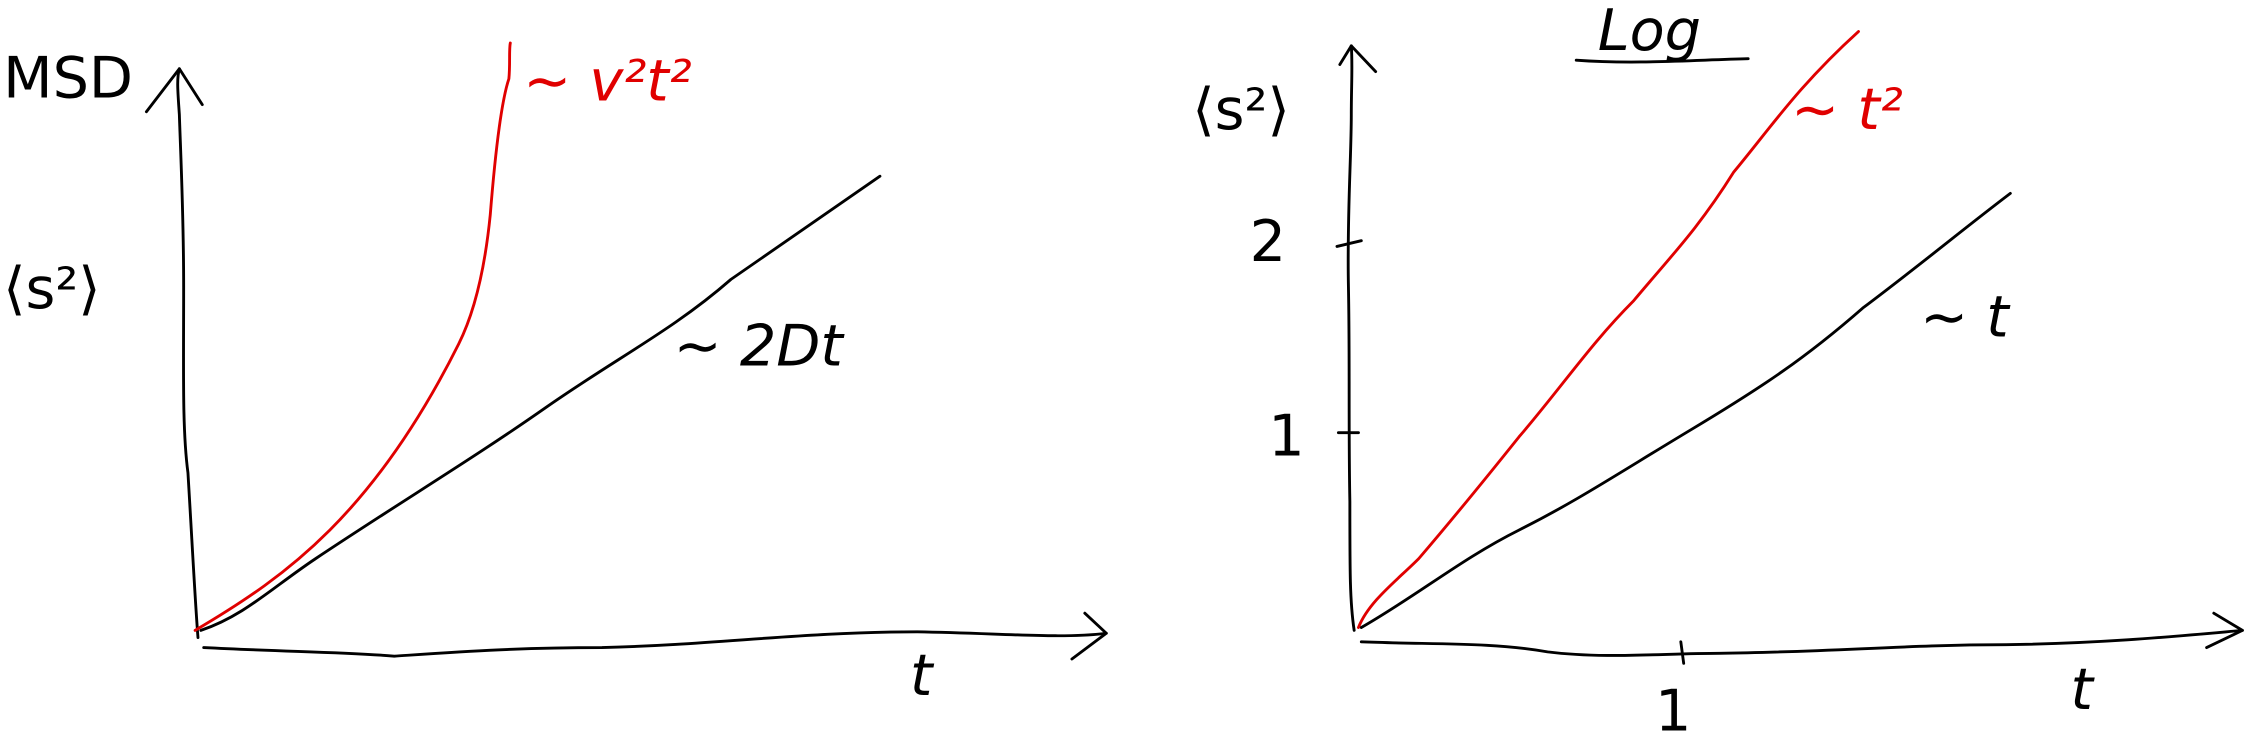 The height and width of the screenshot is (745, 2247). Describe the element at coordinates (1268, 241) in the screenshot. I see `y-tick-label: 2` at that location.